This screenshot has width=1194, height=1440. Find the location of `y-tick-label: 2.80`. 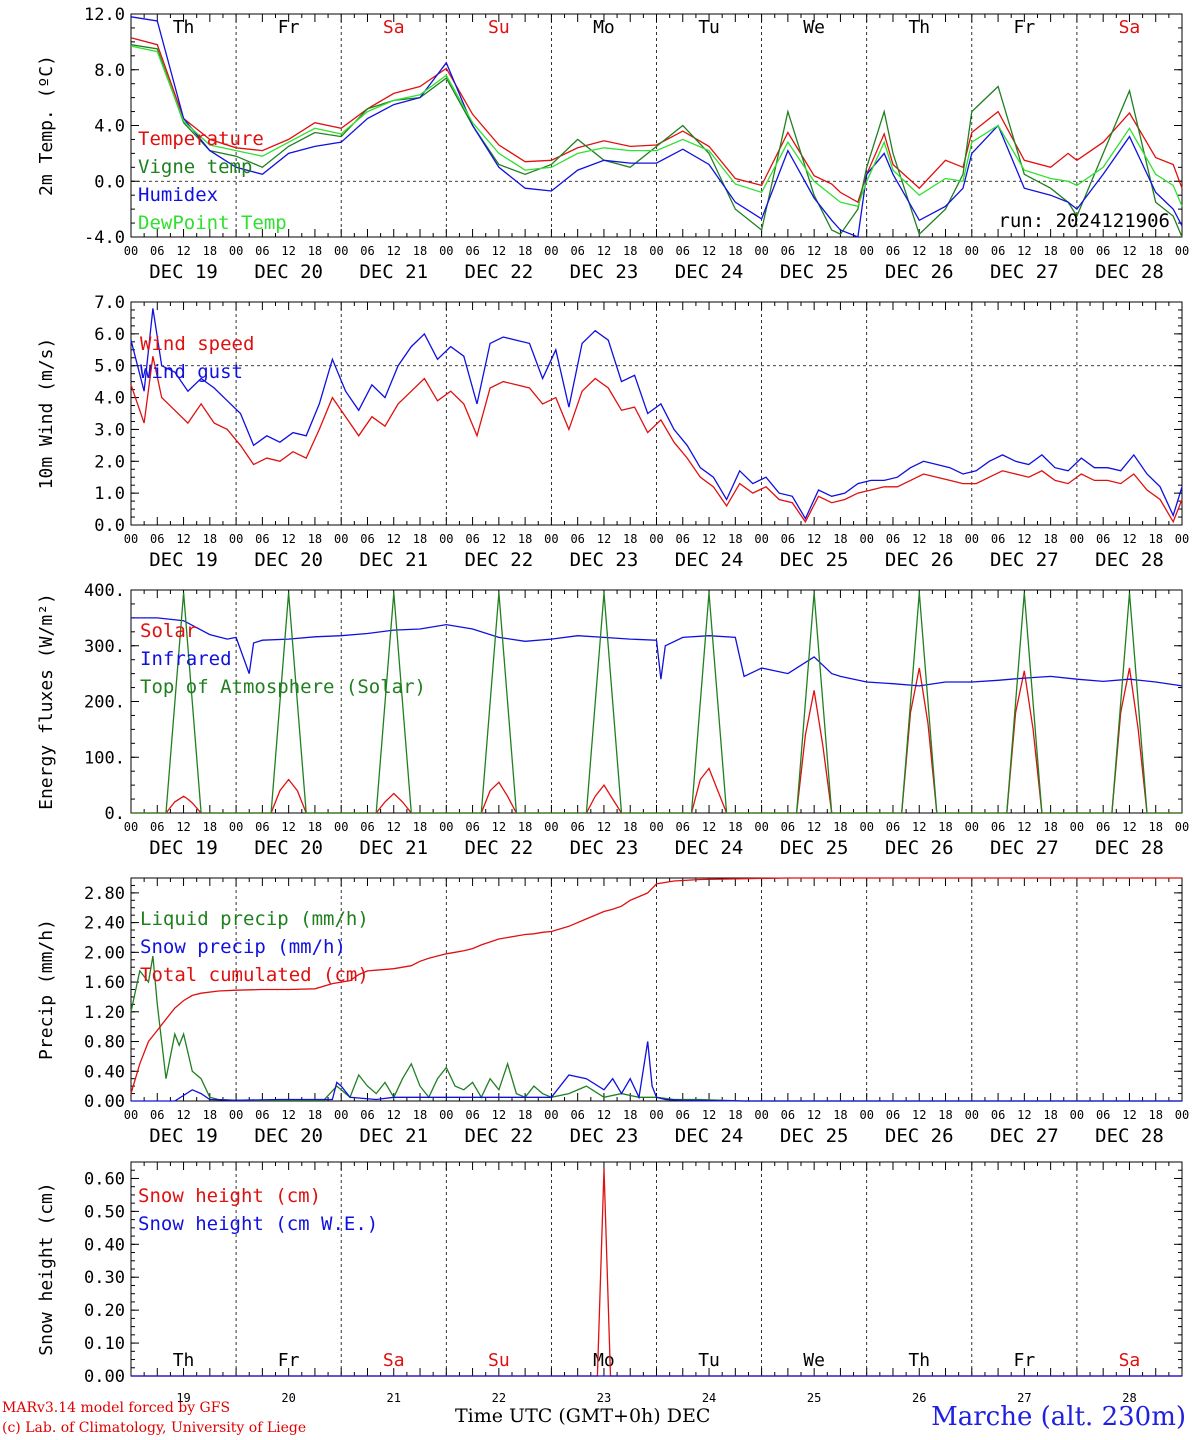

y-tick-label: 2.80 is located at coordinates (104, 894).